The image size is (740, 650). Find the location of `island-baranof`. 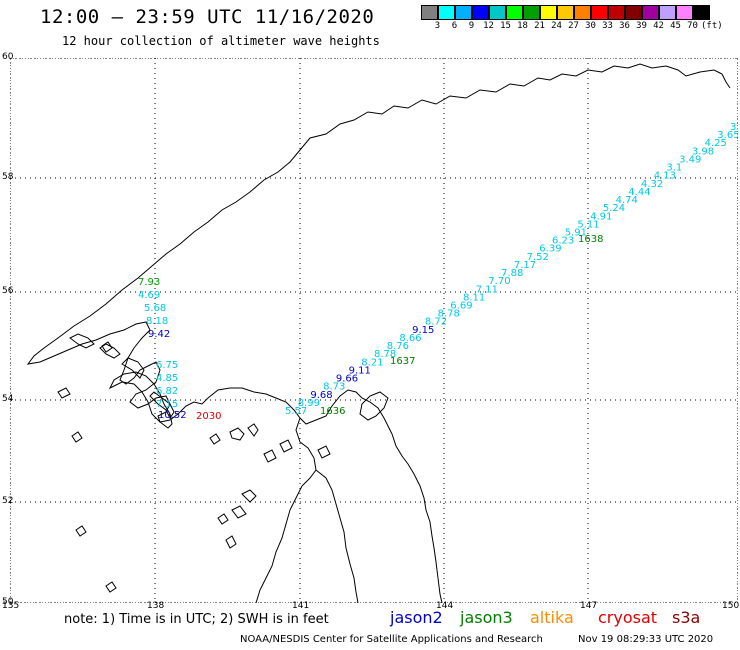

island-baranof is located at coordinates (110, 351).